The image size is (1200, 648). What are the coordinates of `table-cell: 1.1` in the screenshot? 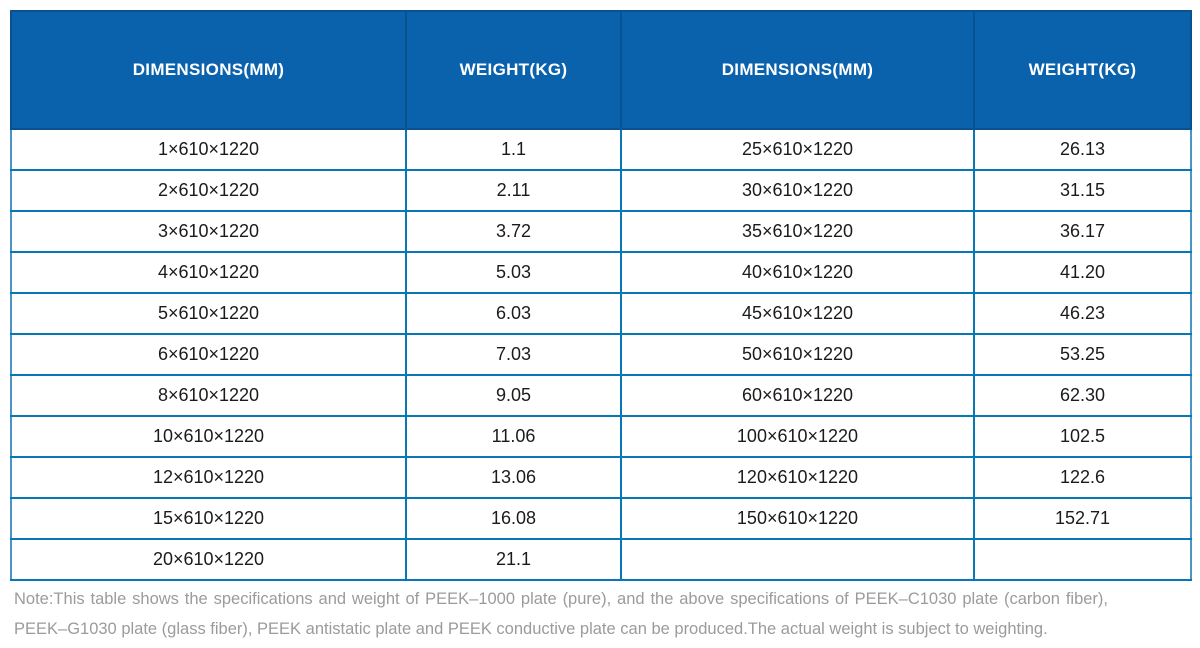 It's located at (513, 149).